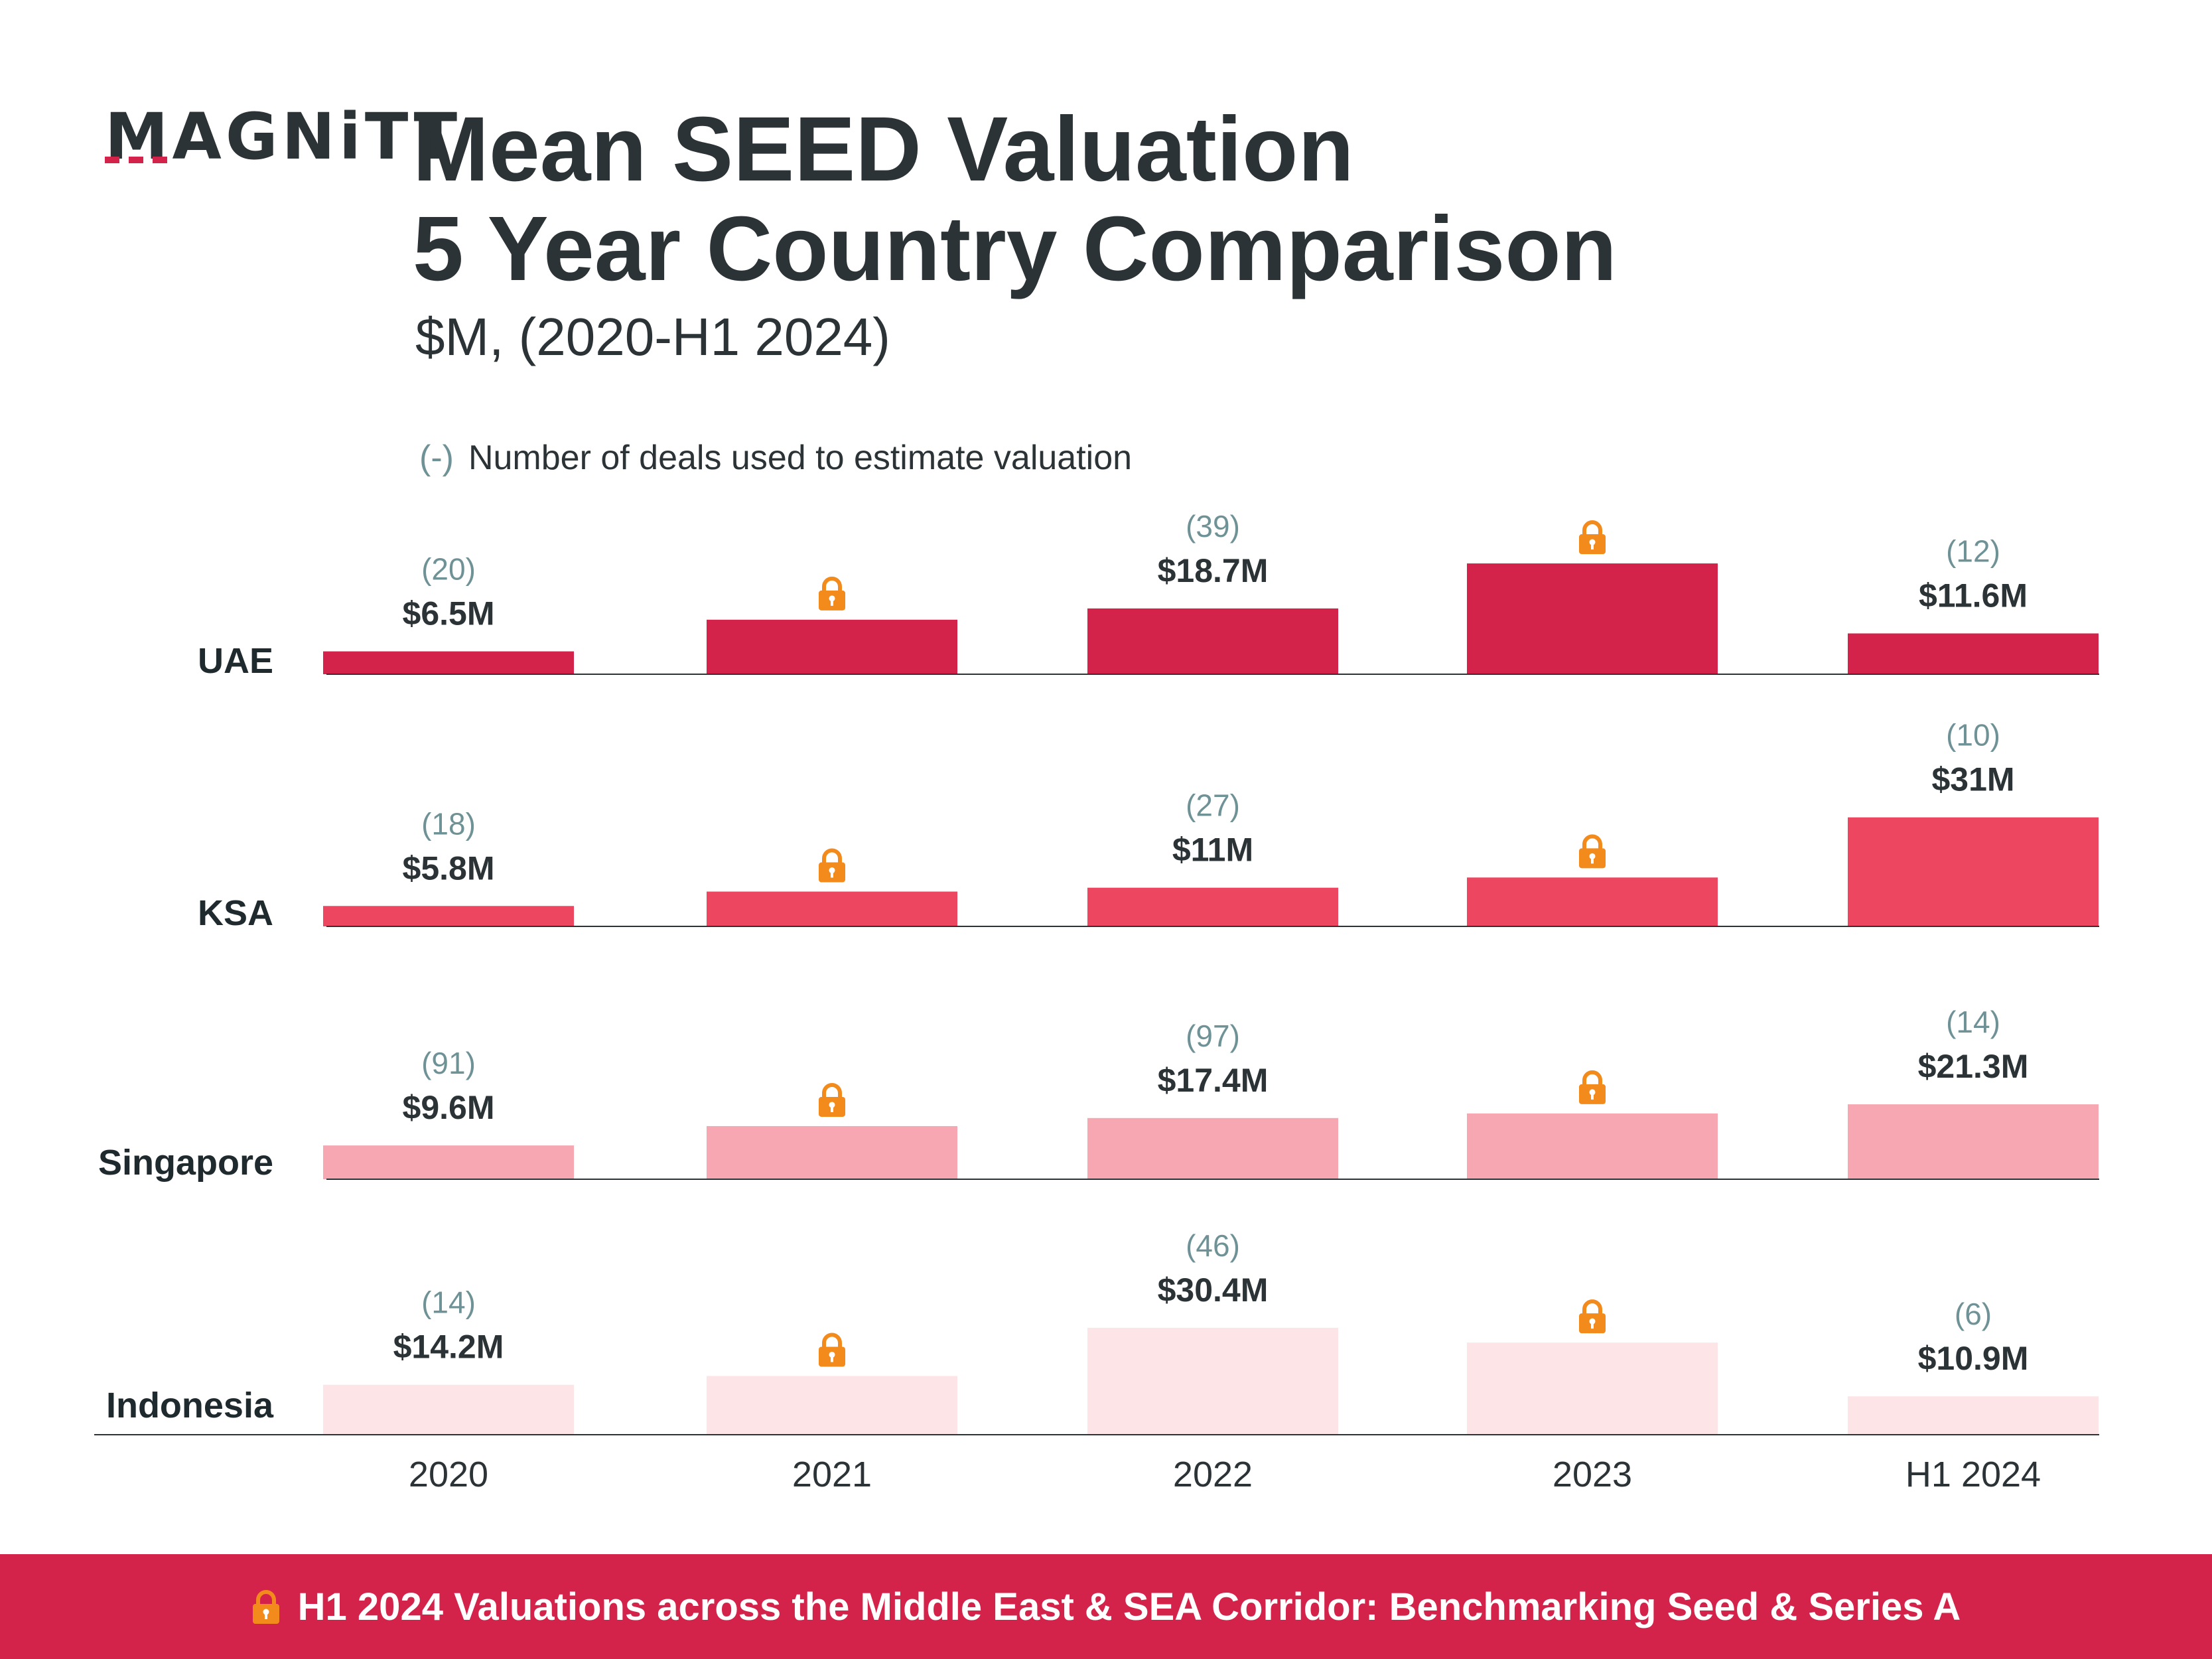 The height and width of the screenshot is (1659, 2212). Describe the element at coordinates (1213, 1290) in the screenshot. I see `value-label: $30.4M` at that location.